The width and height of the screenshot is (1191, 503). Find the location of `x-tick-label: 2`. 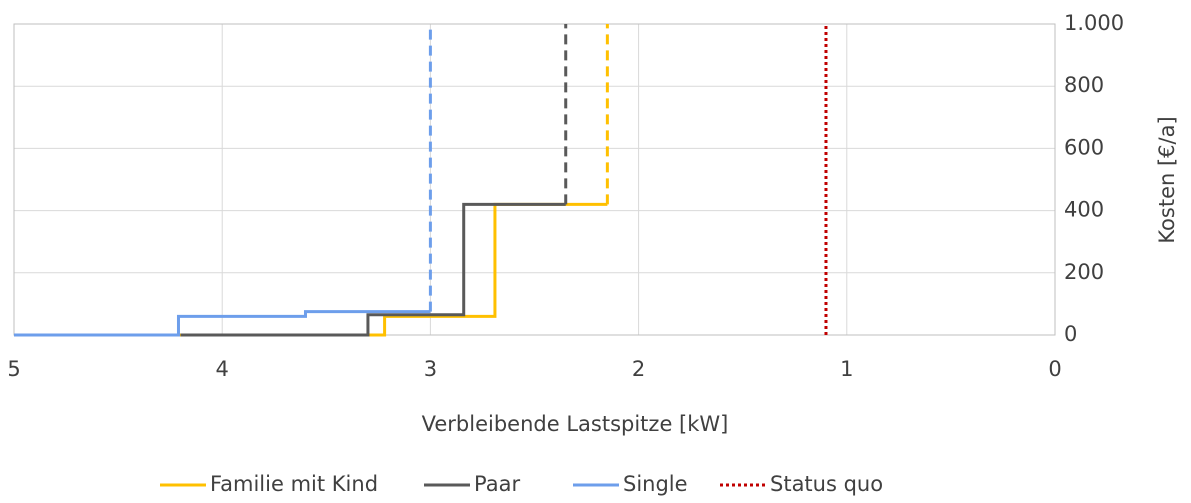

x-tick-label: 2 is located at coordinates (638, 369).